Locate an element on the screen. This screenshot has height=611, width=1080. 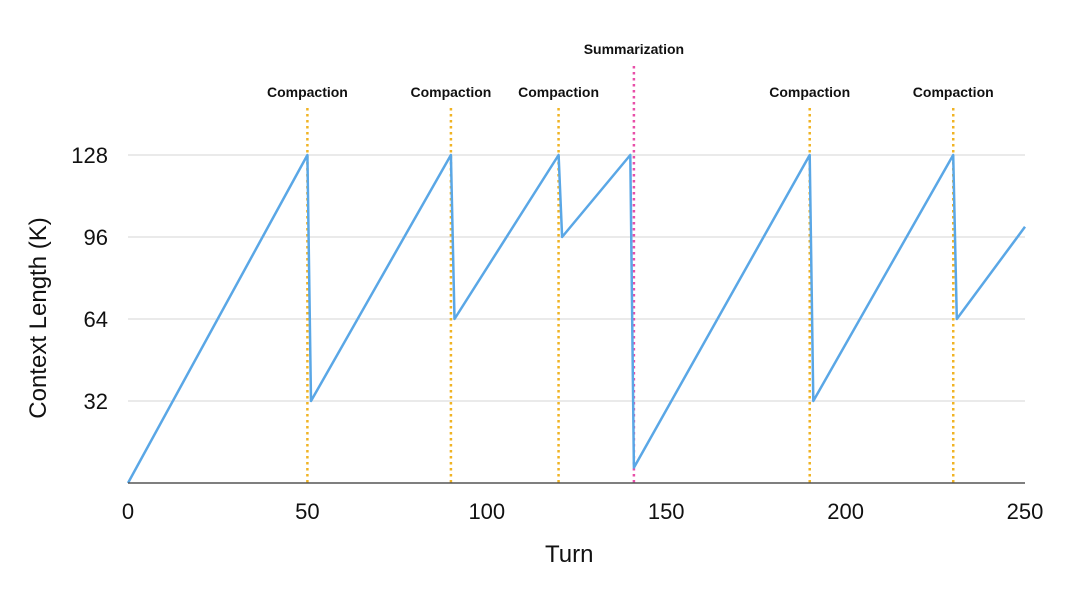
x-tick-label: 100 is located at coordinates (486, 511).